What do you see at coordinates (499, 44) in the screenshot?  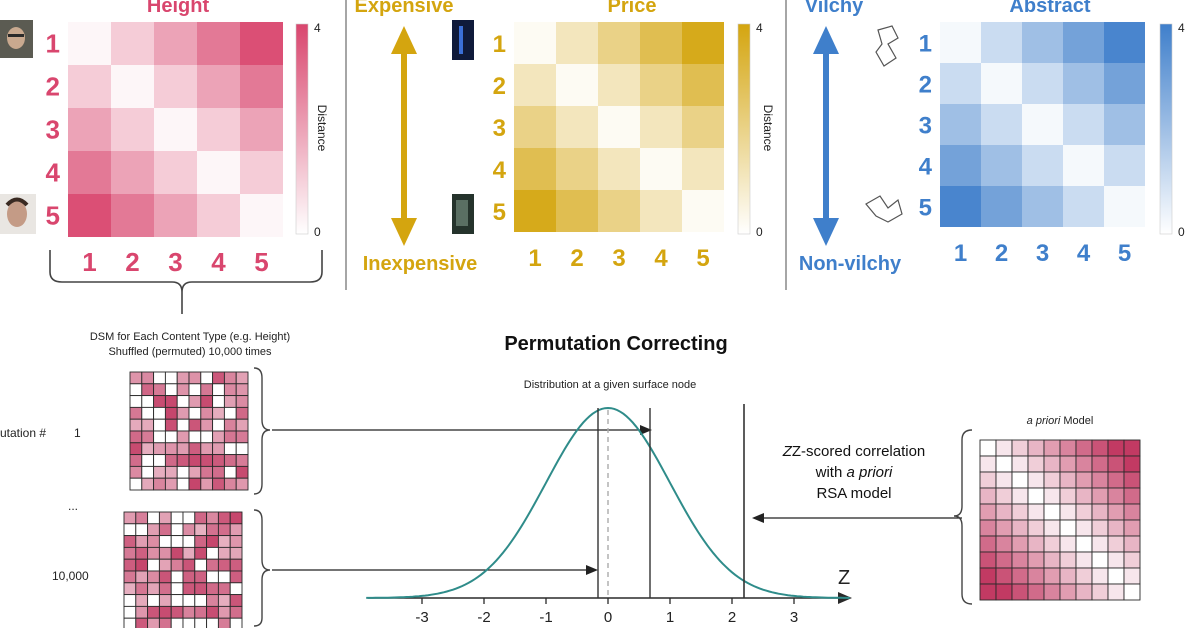 I see `price-row-label-1: 1` at bounding box center [499, 44].